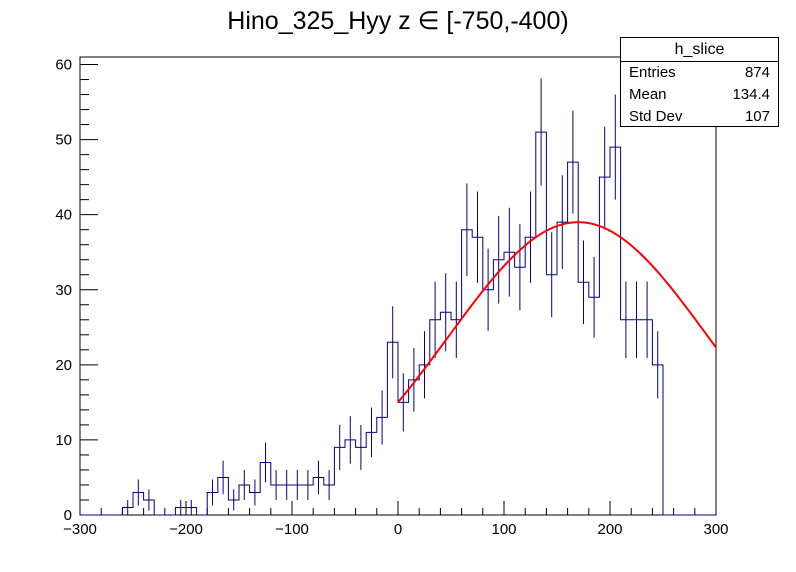  Describe the element at coordinates (63, 65) in the screenshot. I see `y-tick-label: 60` at that location.